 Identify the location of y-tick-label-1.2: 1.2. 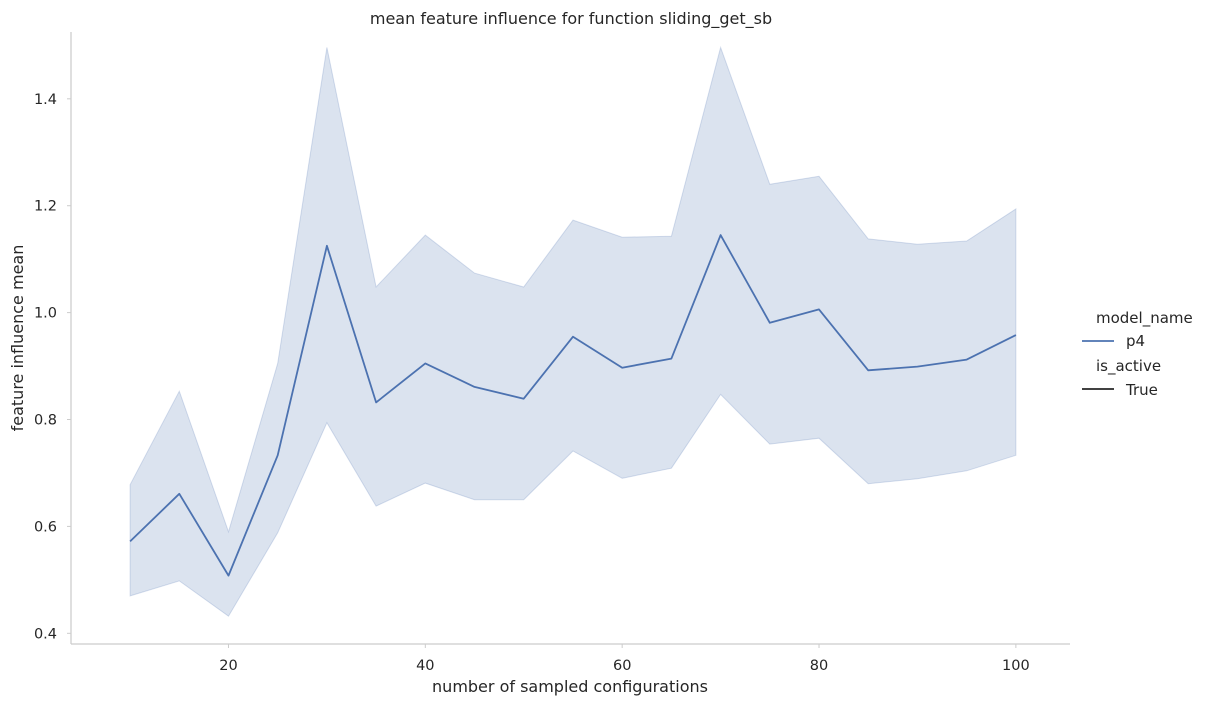
(45, 207).